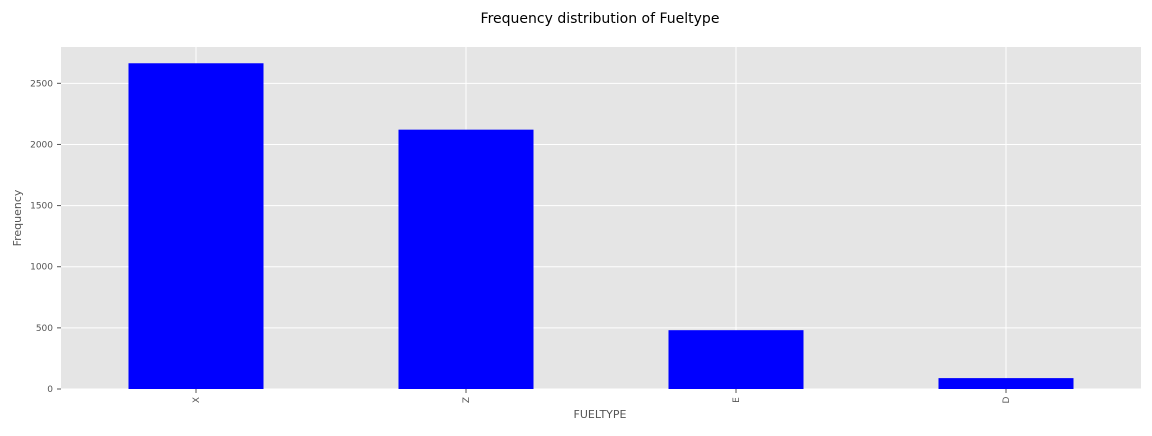 The height and width of the screenshot is (436, 1152). Describe the element at coordinates (1007, 399) in the screenshot. I see `x-tick-label: D` at that location.